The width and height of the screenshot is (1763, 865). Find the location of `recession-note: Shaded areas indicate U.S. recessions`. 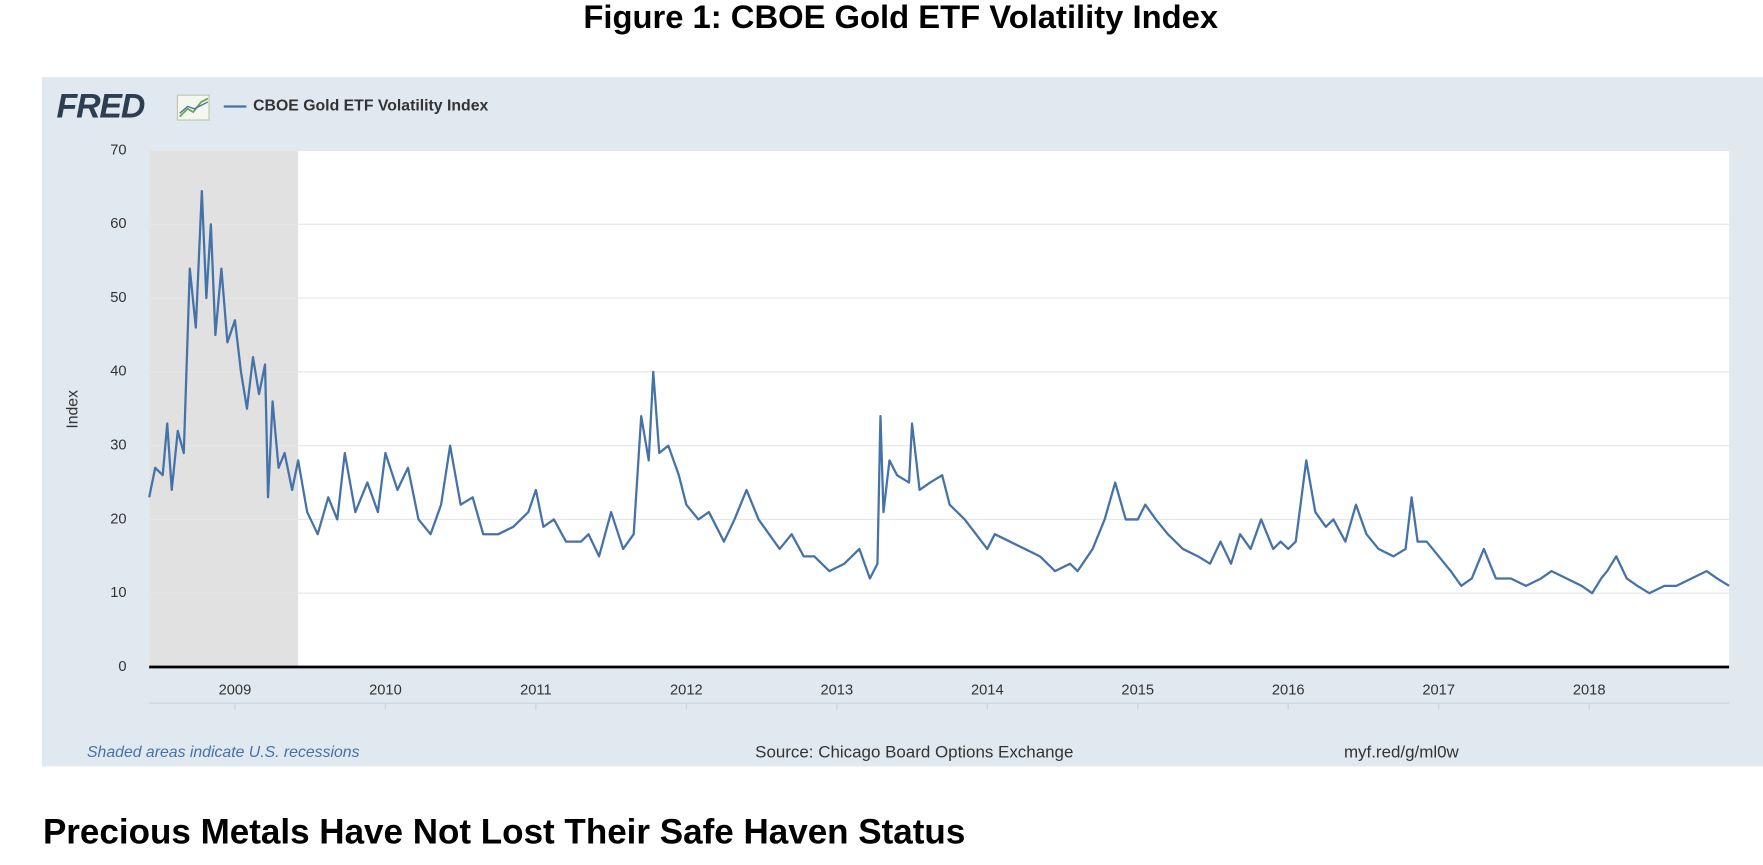

recession-note: Shaded areas indicate U.S. recessions is located at coordinates (223, 752).